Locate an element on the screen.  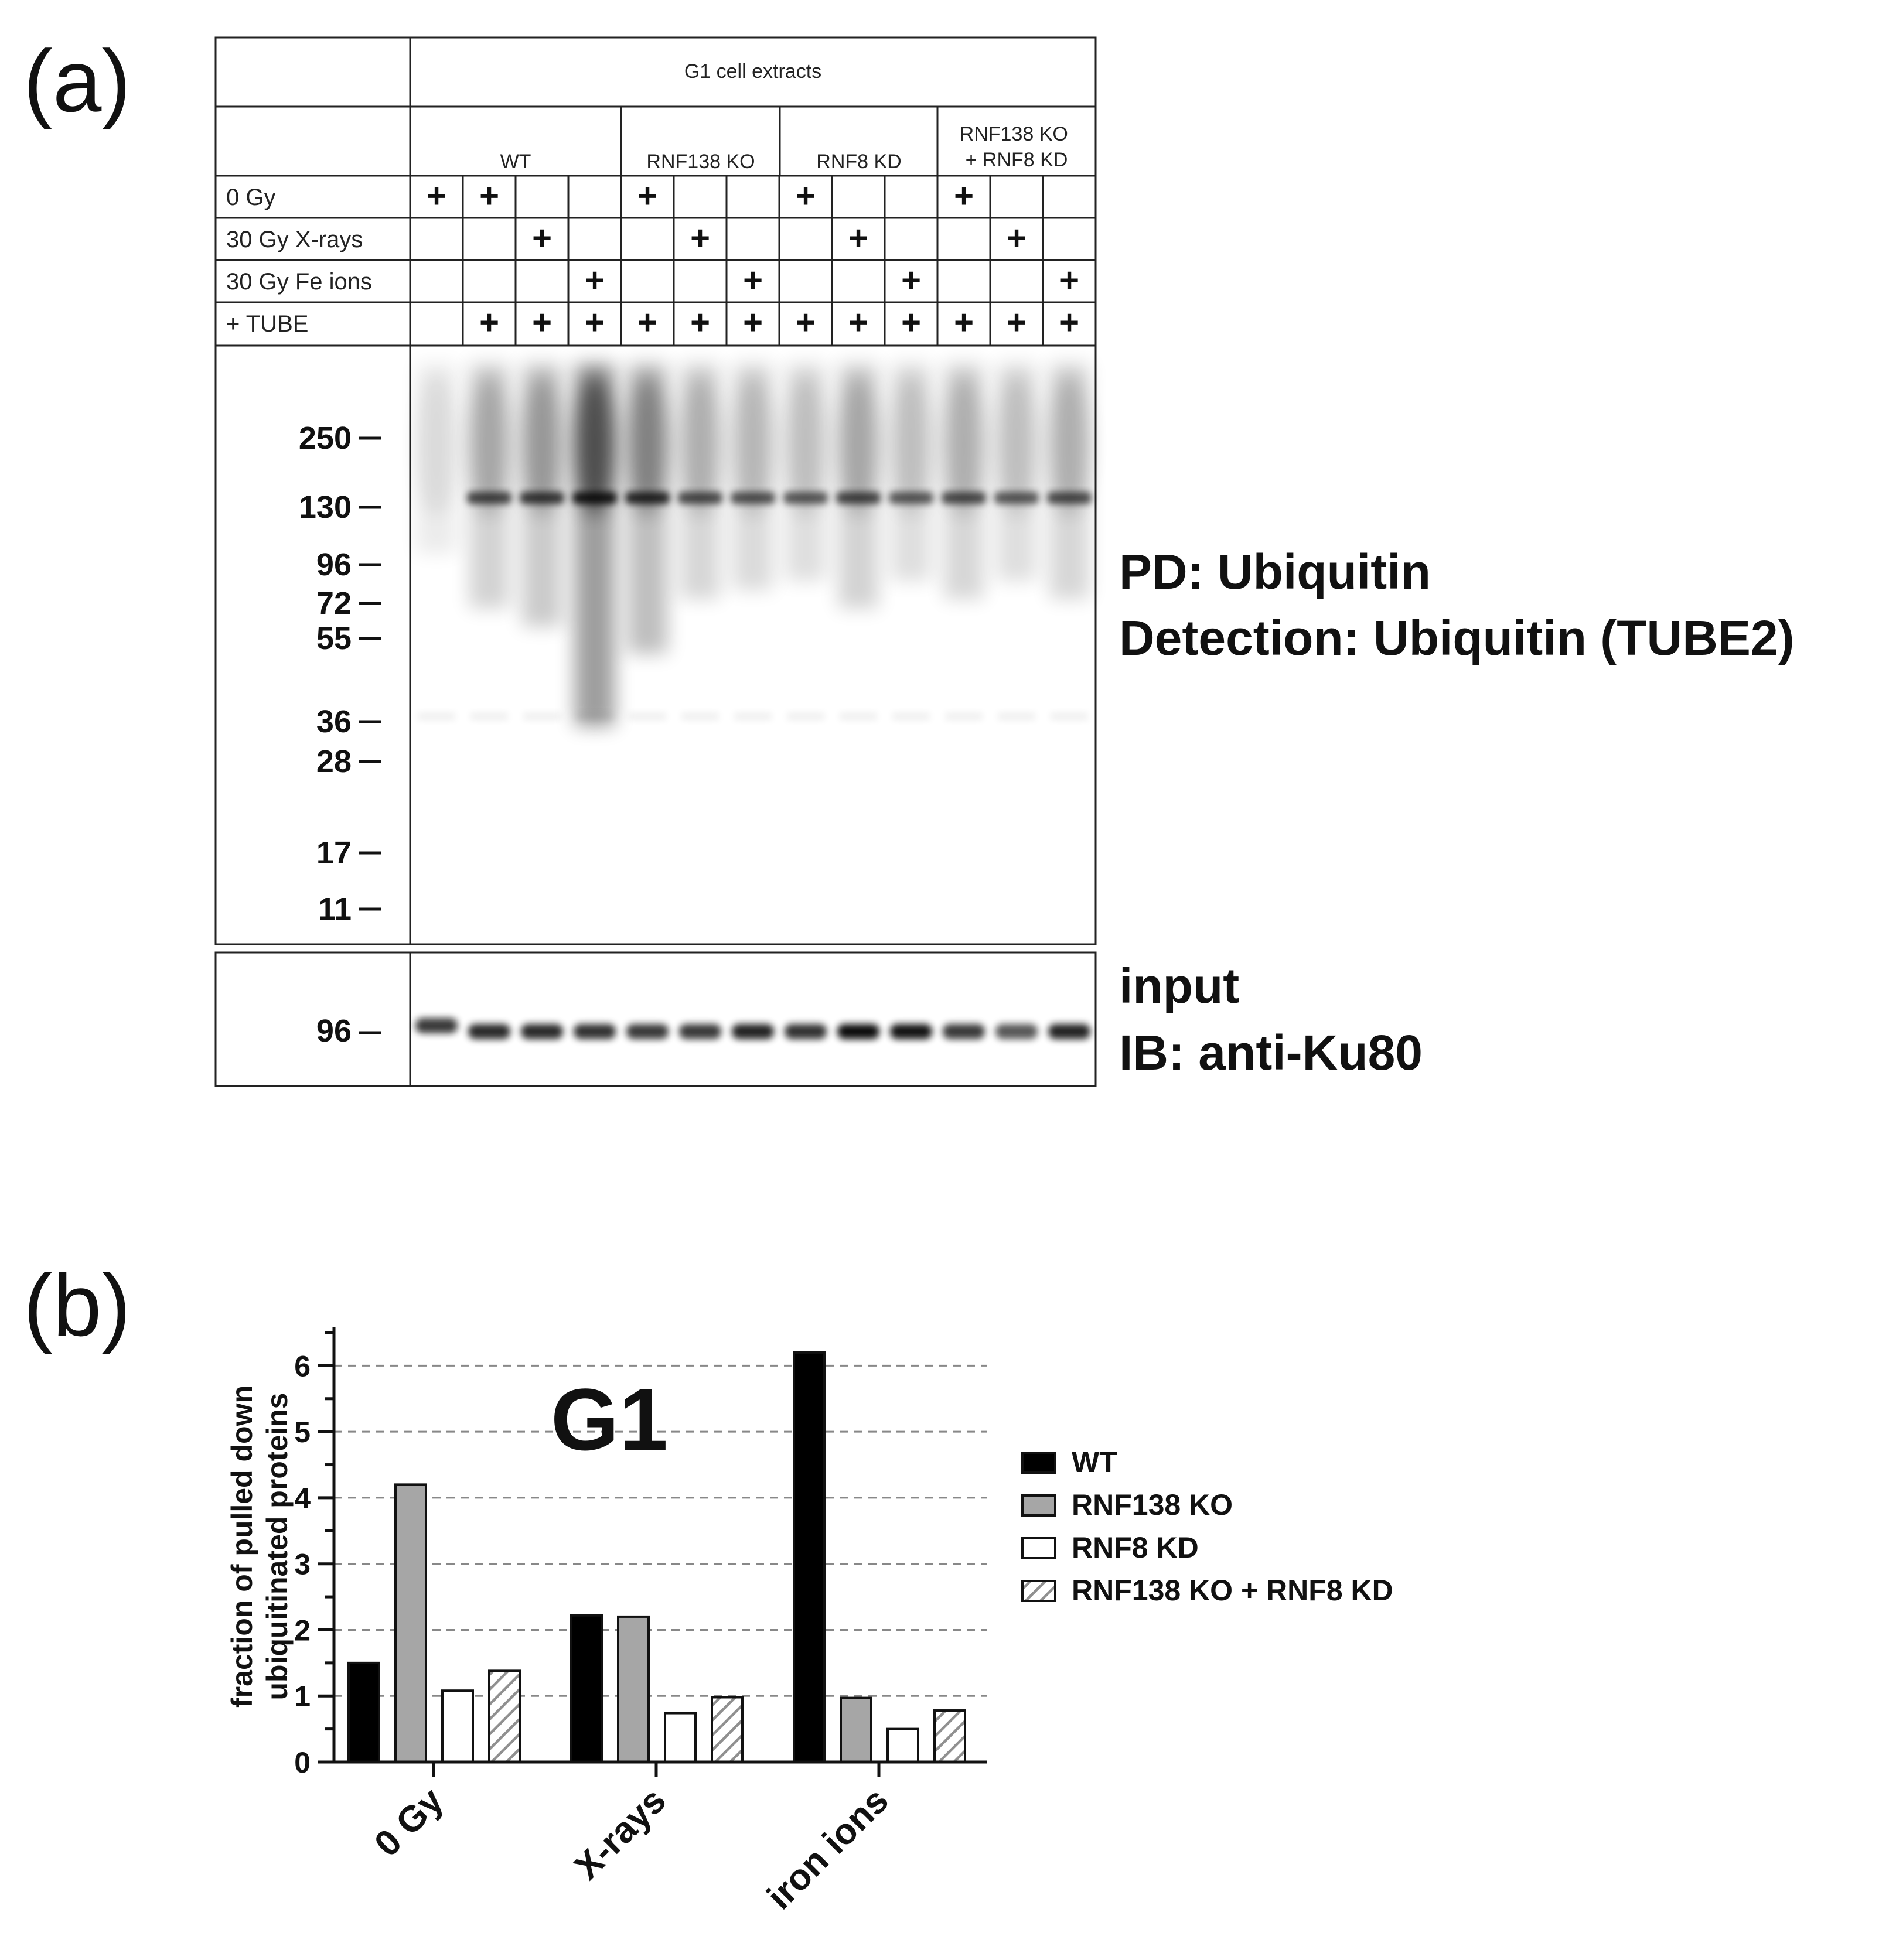
mw-marker-label: 17 is located at coordinates (334, 852).